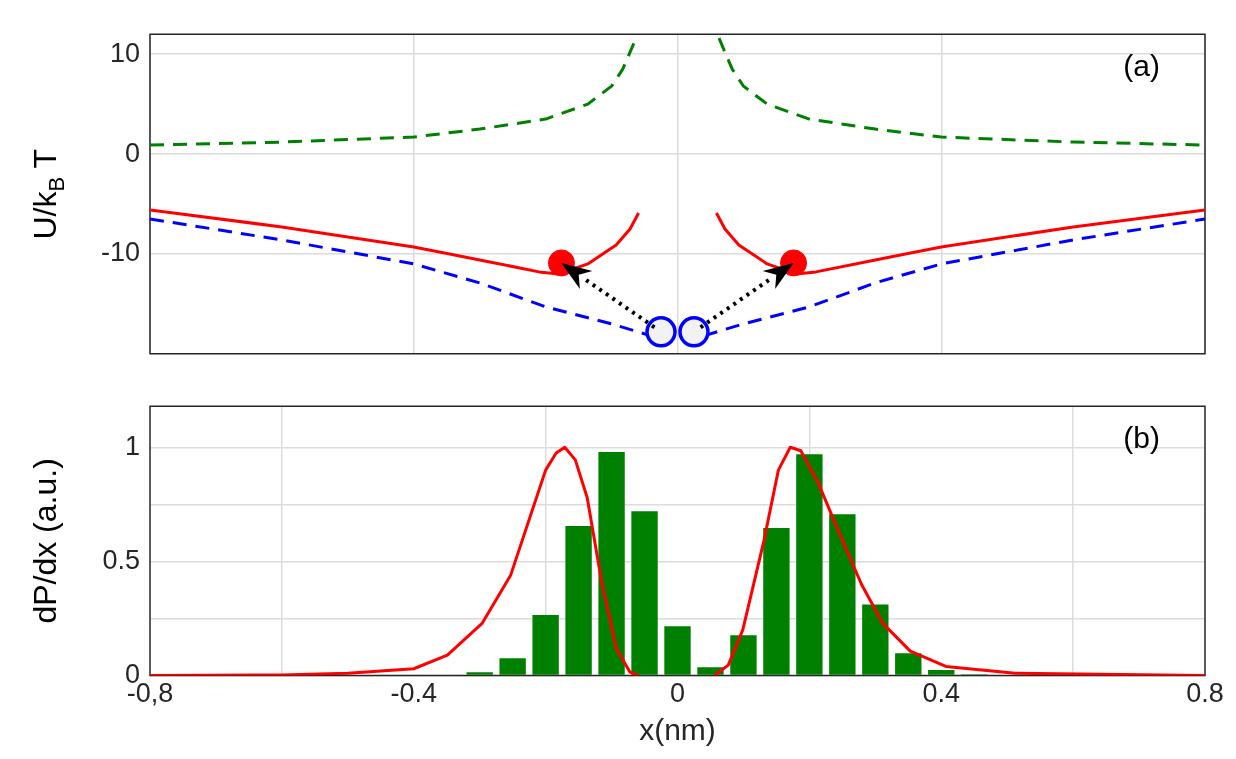 The height and width of the screenshot is (759, 1236). Describe the element at coordinates (1205, 693) in the screenshot. I see `x-tick-label: 0.8` at that location.